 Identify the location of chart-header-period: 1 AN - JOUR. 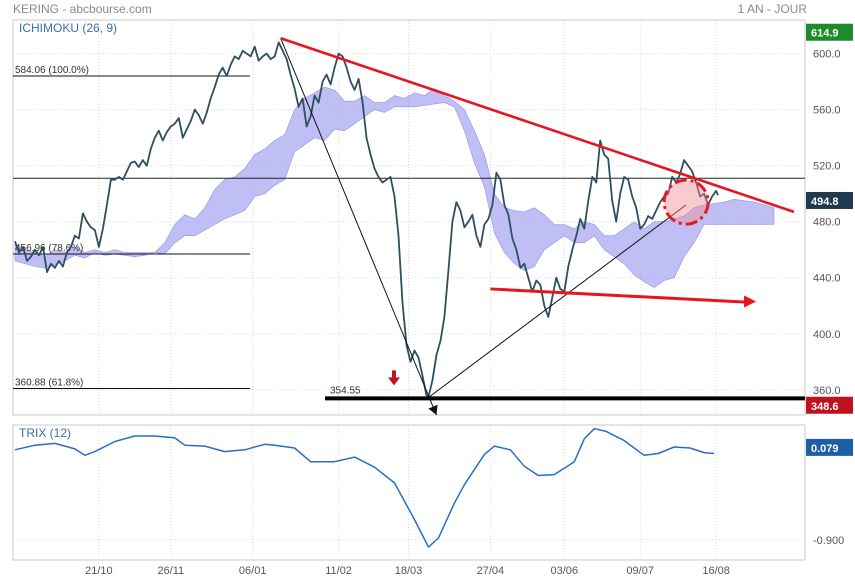
(773, 9).